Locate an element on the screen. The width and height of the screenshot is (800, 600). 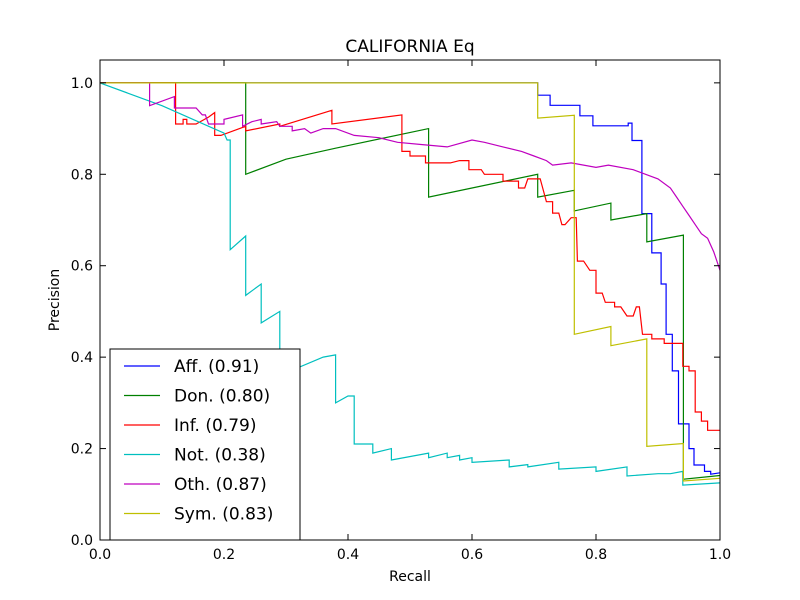
x-tick-label: 0.4 is located at coordinates (348, 555).